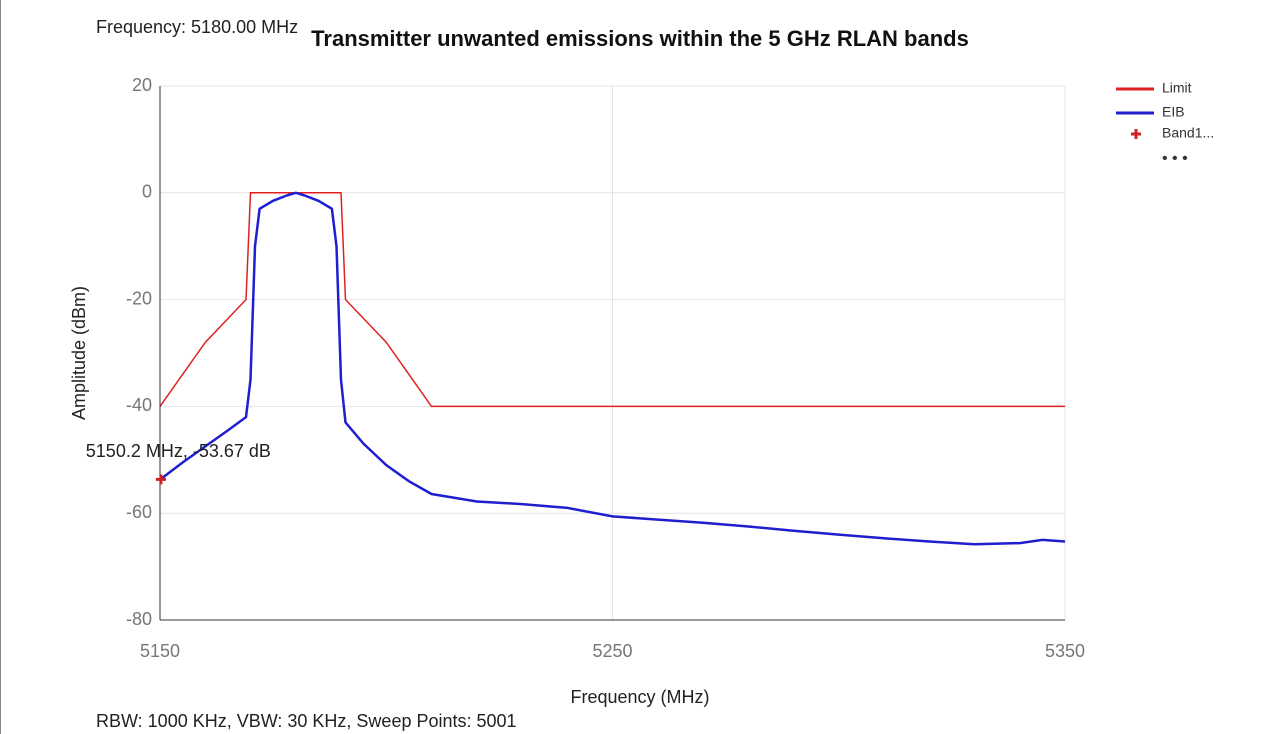 This screenshot has height=734, width=1280. What do you see at coordinates (142, 85) in the screenshot?
I see `y-tick-label: 20` at bounding box center [142, 85].